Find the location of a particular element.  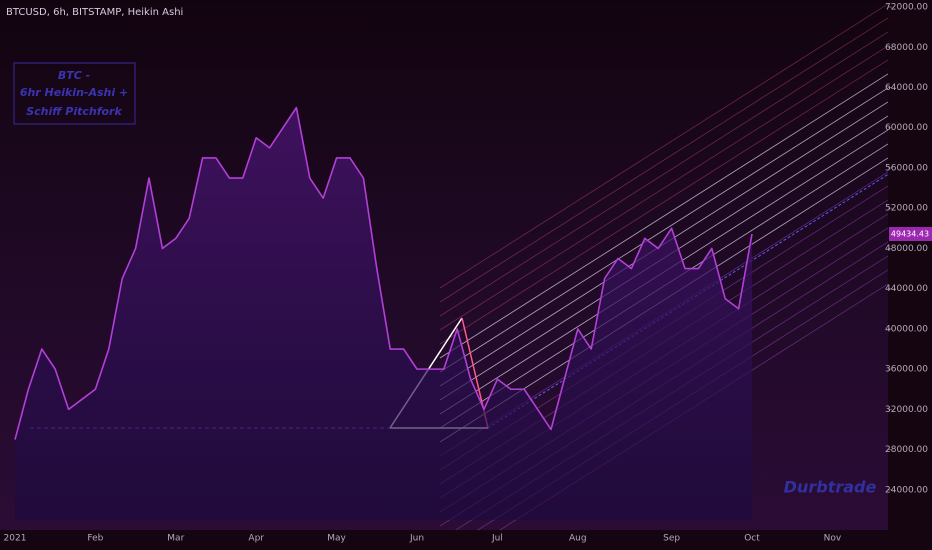

y-tick-label: 56000.00 is located at coordinates (906, 168).